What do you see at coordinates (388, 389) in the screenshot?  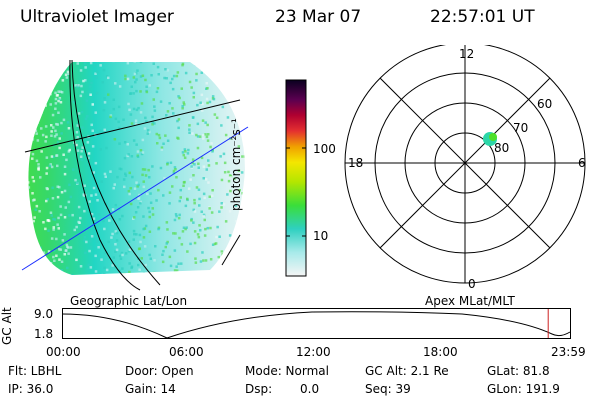 I see `seq-info: Seq: 39` at bounding box center [388, 389].